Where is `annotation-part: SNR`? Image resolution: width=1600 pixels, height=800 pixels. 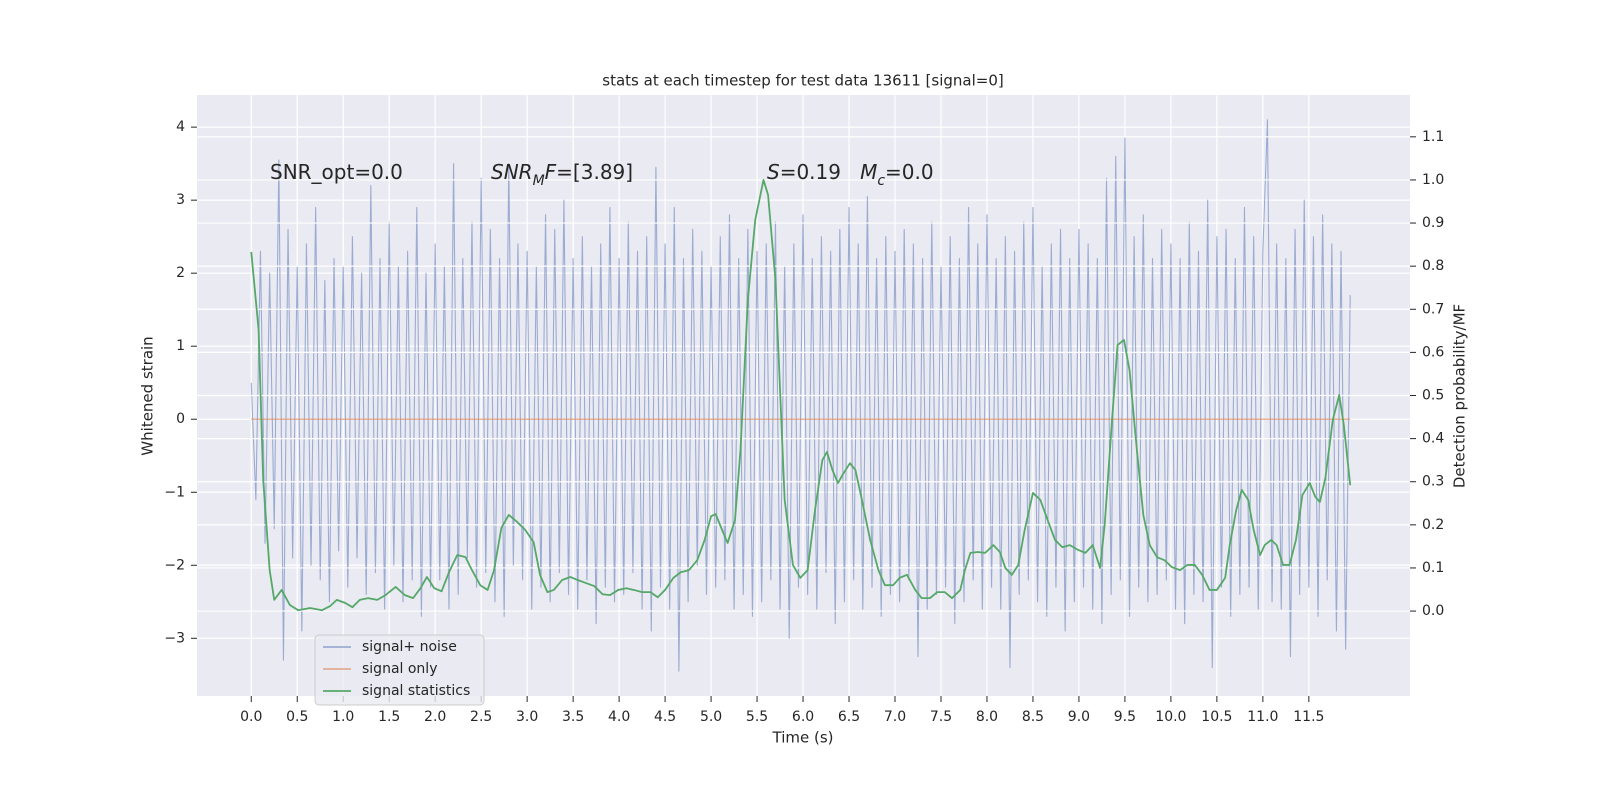 annotation-part: SNR is located at coordinates (512, 172).